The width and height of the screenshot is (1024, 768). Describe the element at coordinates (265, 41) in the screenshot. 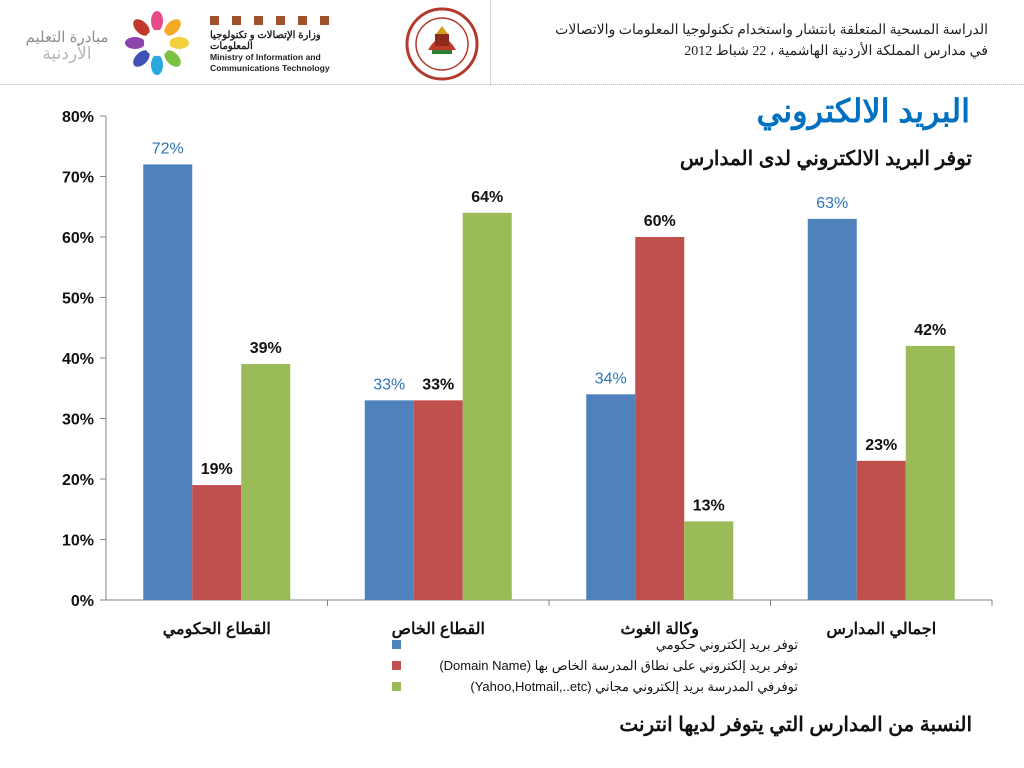

I see `ministry-name-arabic: وزارة الإتصالات و تكنولوجيا المعلومات` at that location.